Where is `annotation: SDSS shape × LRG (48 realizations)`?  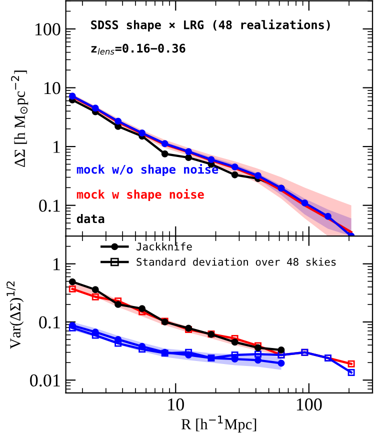 annotation: SDSS shape × LRG (48 realizations) is located at coordinates (210, 26).